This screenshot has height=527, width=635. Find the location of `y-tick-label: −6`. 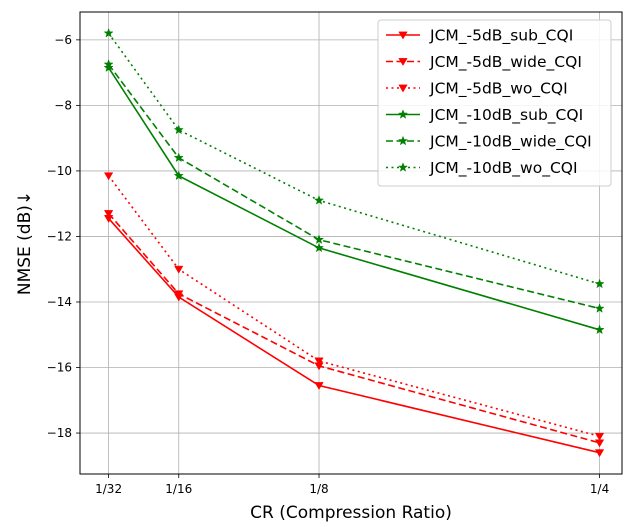

y-tick-label: −6 is located at coordinates (63, 40).